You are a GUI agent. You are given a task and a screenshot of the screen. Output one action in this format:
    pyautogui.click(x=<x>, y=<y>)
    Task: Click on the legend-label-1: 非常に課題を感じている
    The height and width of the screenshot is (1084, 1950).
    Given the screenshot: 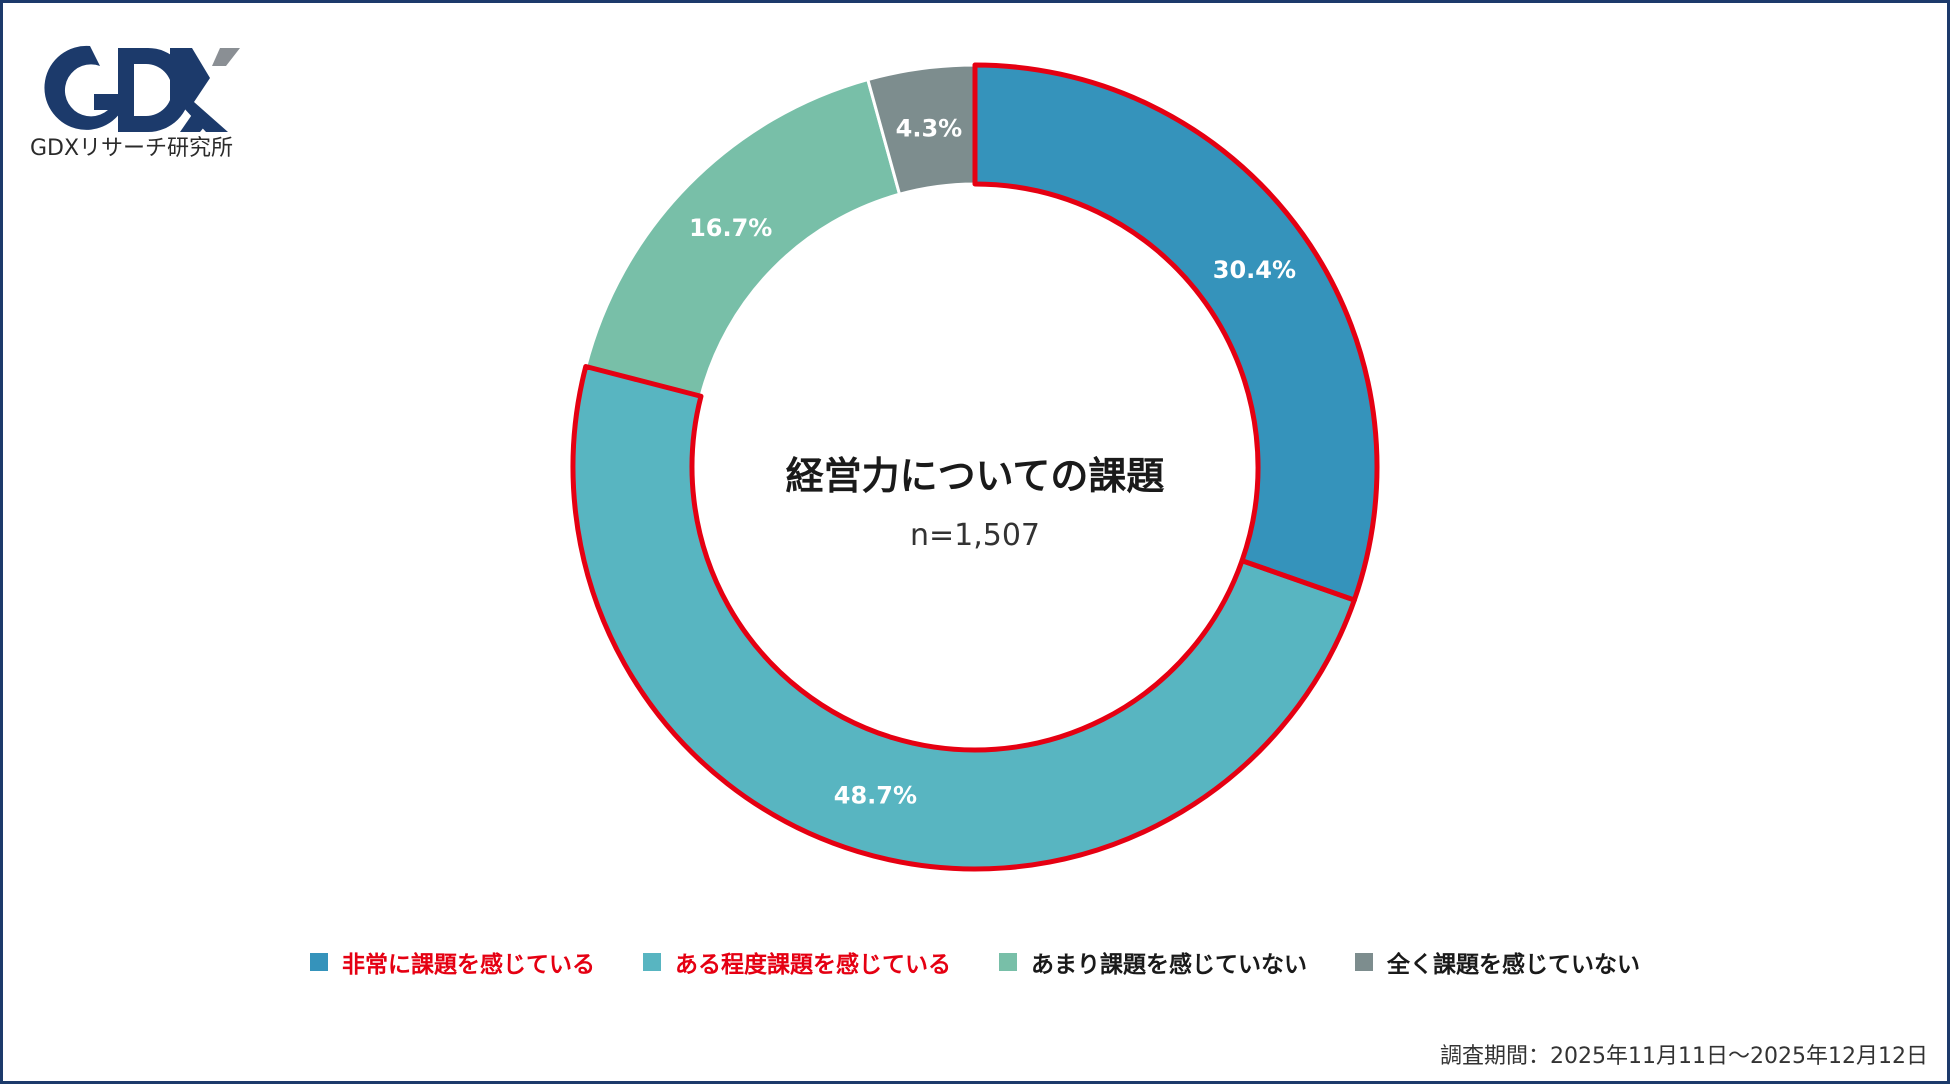 What is the action you would take?
    pyautogui.click(x=468, y=965)
    